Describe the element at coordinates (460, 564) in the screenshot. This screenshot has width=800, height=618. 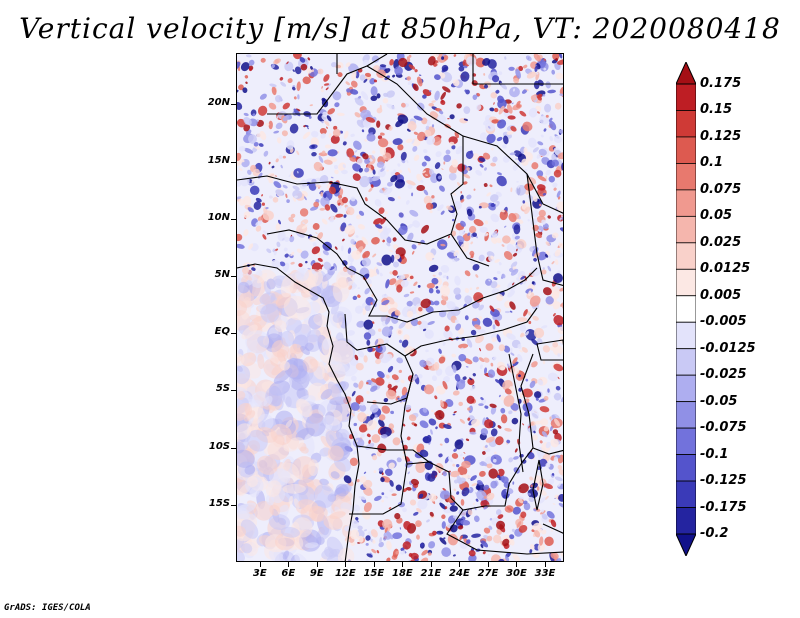
I see `lon-tick` at that location.